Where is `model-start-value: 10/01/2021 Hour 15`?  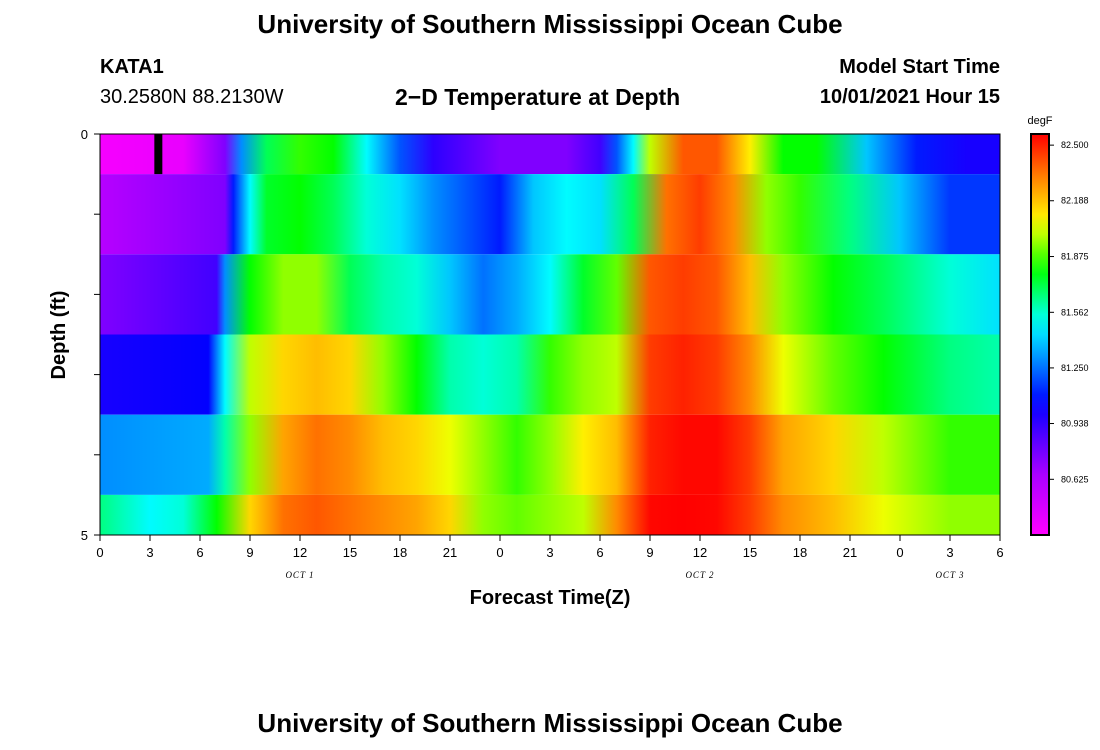
model-start-value: 10/01/2021 Hour 15 is located at coordinates (909, 97).